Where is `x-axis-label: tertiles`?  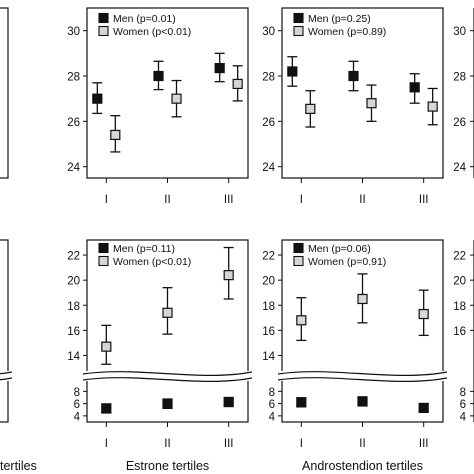 x-axis-label: tertiles is located at coordinates (18, 466).